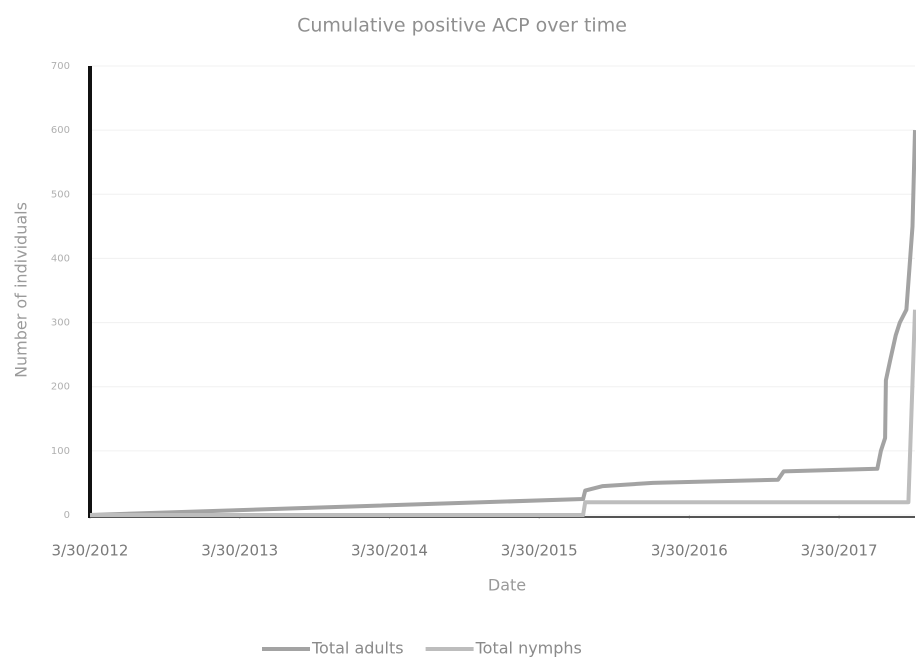 The width and height of the screenshot is (916, 661). What do you see at coordinates (67, 515) in the screenshot?
I see `y-tick-label: 0` at bounding box center [67, 515].